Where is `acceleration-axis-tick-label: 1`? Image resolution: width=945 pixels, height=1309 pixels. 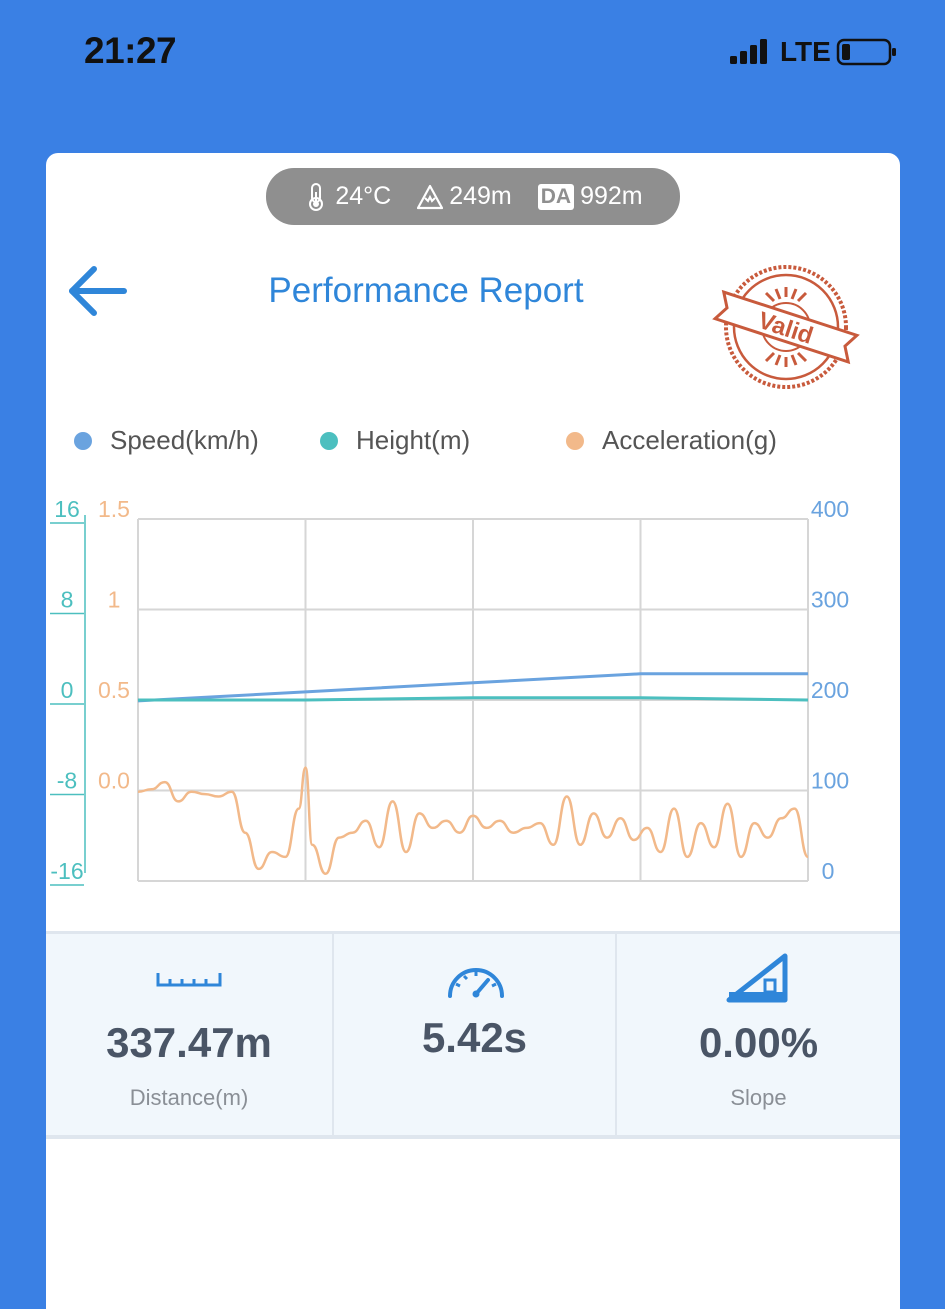 acceleration-axis-tick-label: 1 is located at coordinates (114, 600).